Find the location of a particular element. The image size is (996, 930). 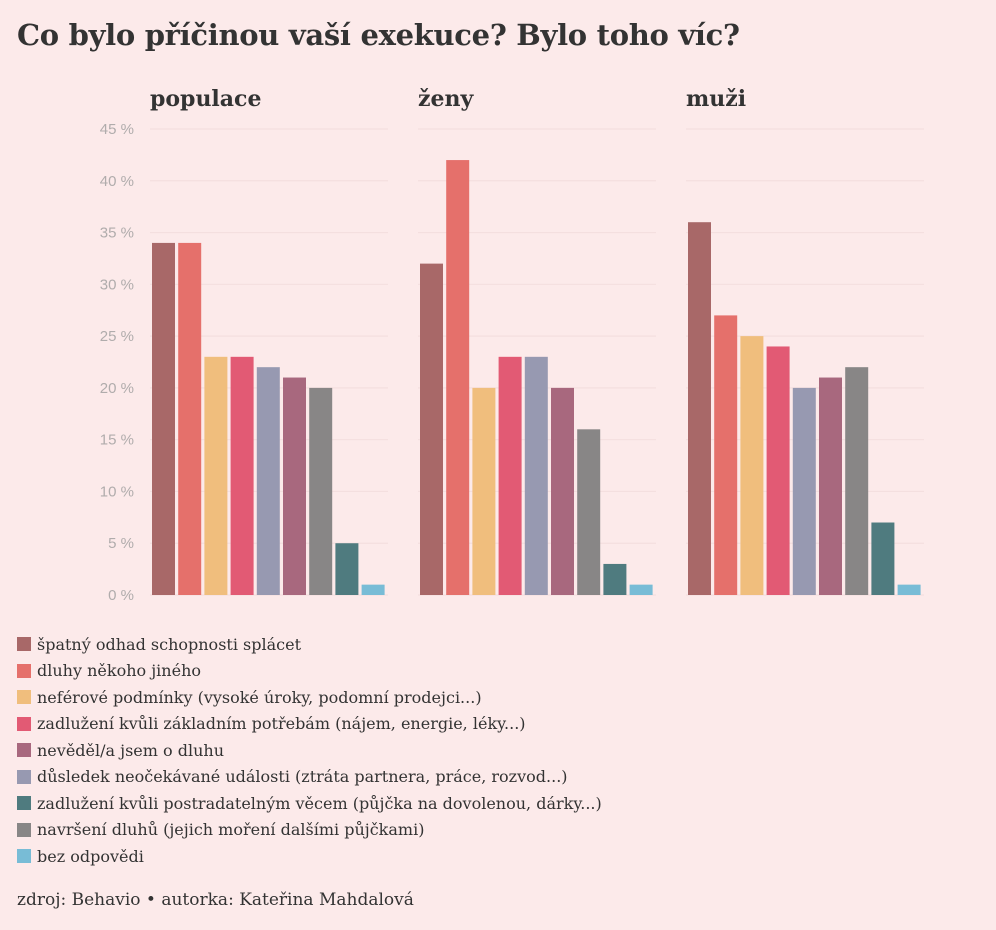

y-tick-label: 20 % is located at coordinates (117, 388).